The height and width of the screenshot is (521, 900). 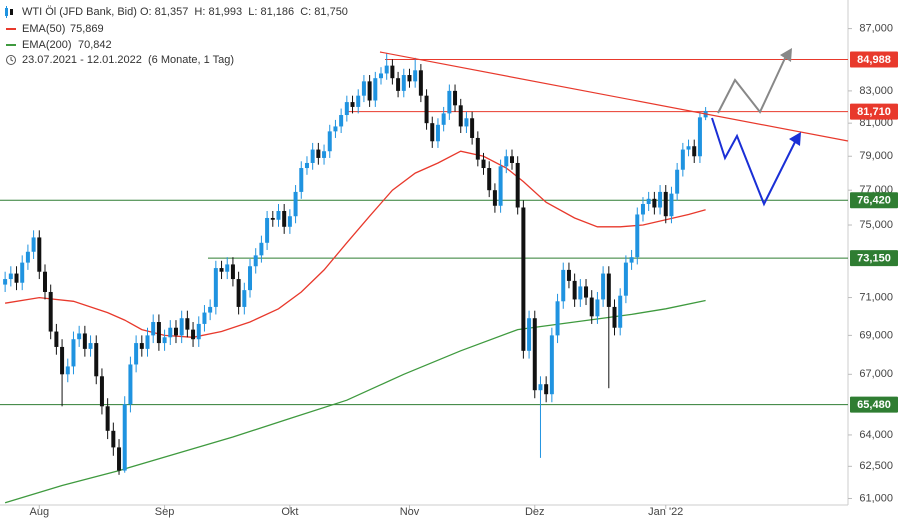 I want to click on y-tick-label: 79,000, so click(x=876, y=156).